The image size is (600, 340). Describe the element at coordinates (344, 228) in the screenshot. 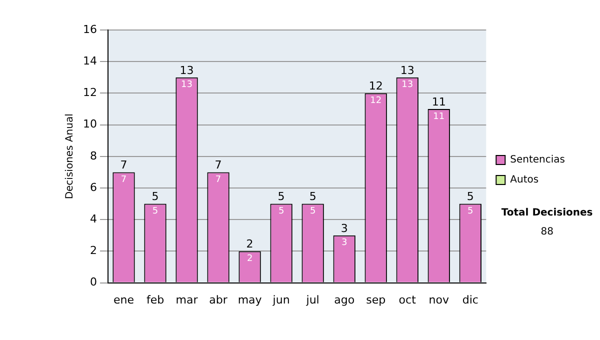

I see `total-label: 3` at that location.